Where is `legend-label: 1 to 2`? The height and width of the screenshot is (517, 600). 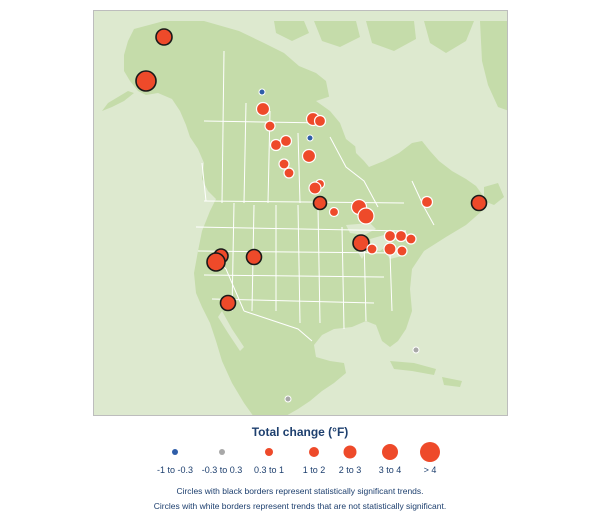 legend-label: 1 to 2 is located at coordinates (314, 470).